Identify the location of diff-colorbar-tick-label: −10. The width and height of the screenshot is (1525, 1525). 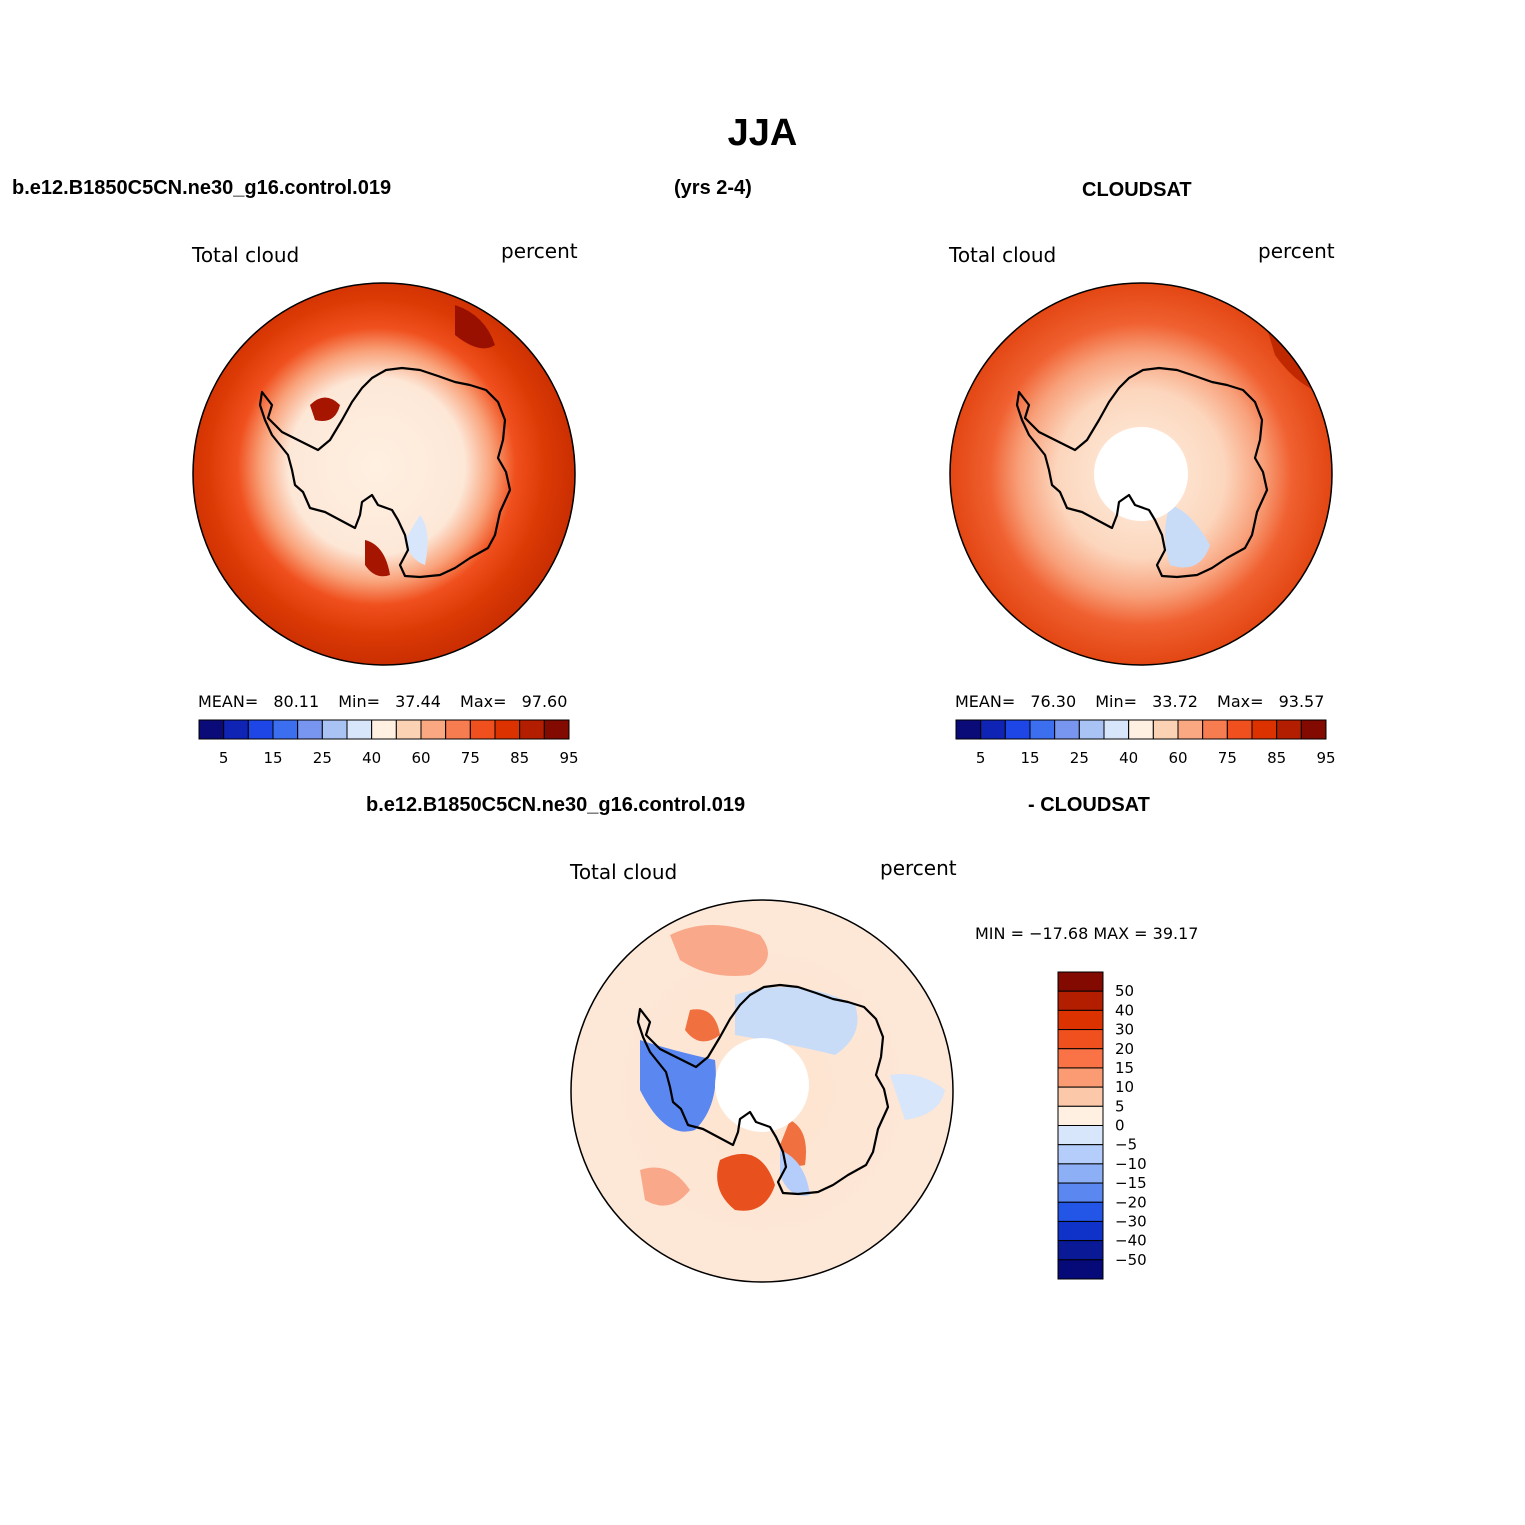
(1131, 1164).